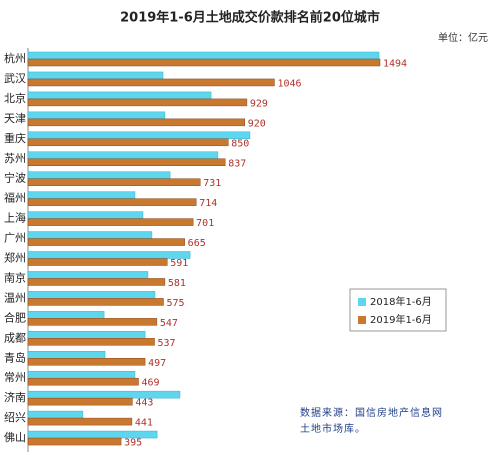 Image resolution: width=500 pixels, height=455 pixels. What do you see at coordinates (167, 343) in the screenshot?
I see `value-label: 537` at bounding box center [167, 343].